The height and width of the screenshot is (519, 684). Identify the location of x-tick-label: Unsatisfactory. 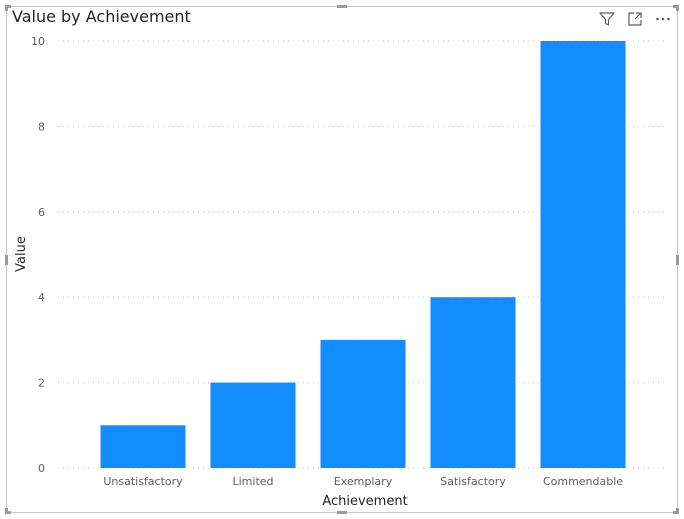
(143, 481).